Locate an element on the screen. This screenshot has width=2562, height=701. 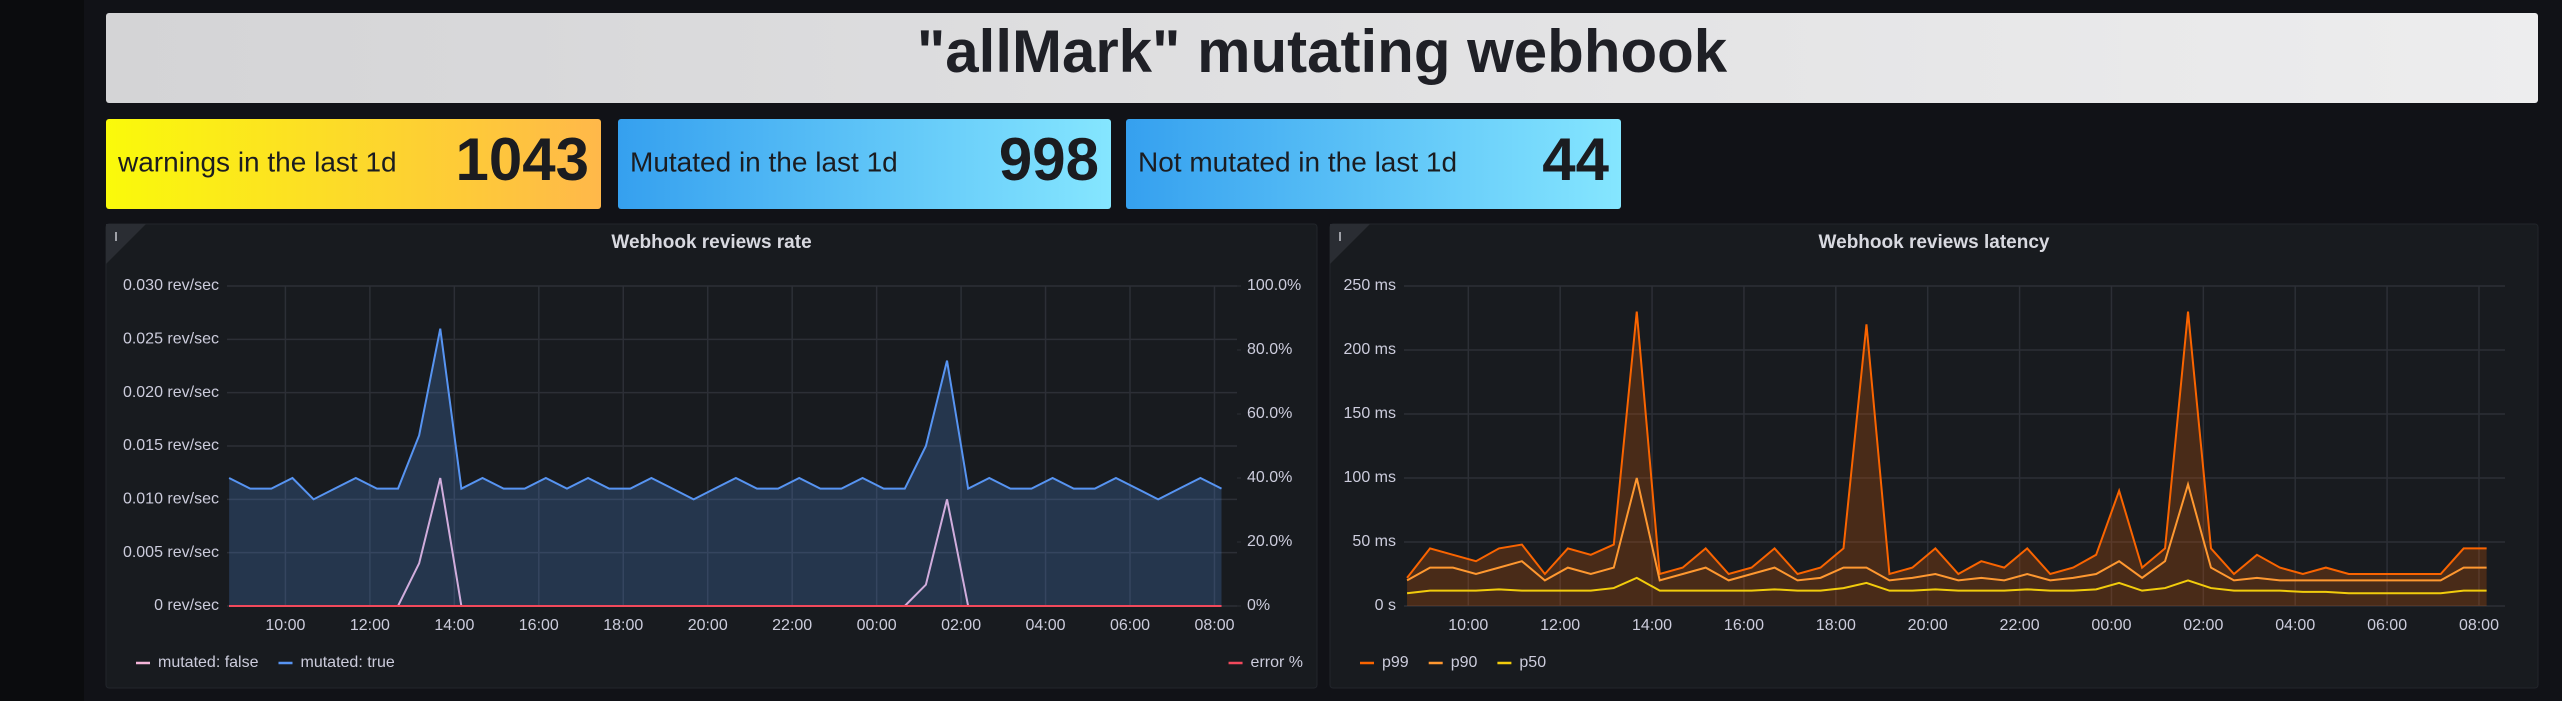
legend-label: p90 is located at coordinates (1464, 662).